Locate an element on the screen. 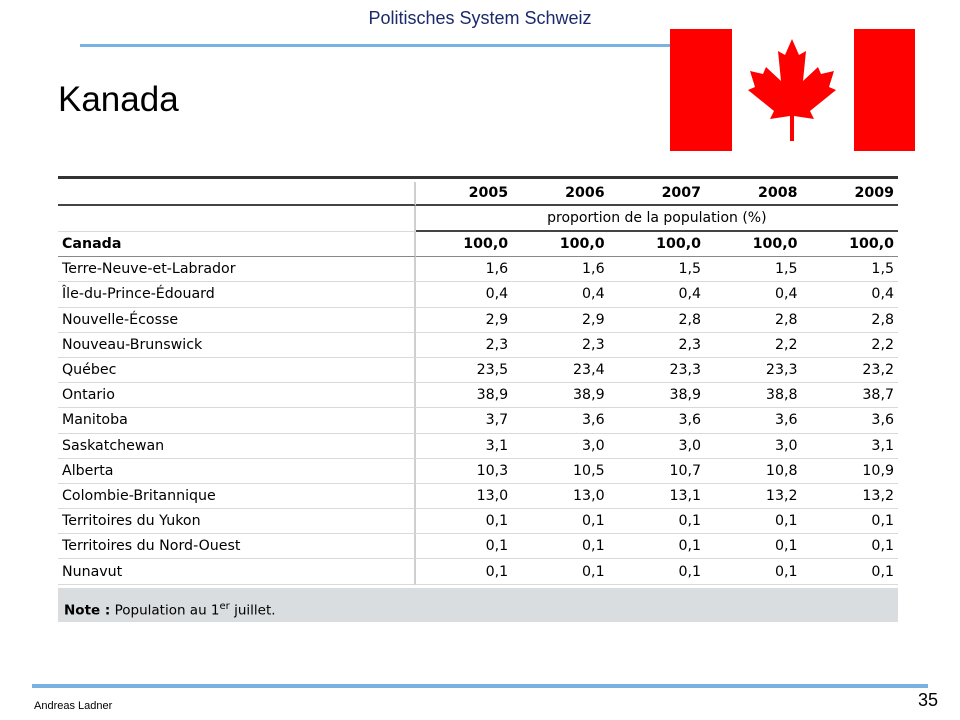  value-cell: 38,8 is located at coordinates (753, 396).